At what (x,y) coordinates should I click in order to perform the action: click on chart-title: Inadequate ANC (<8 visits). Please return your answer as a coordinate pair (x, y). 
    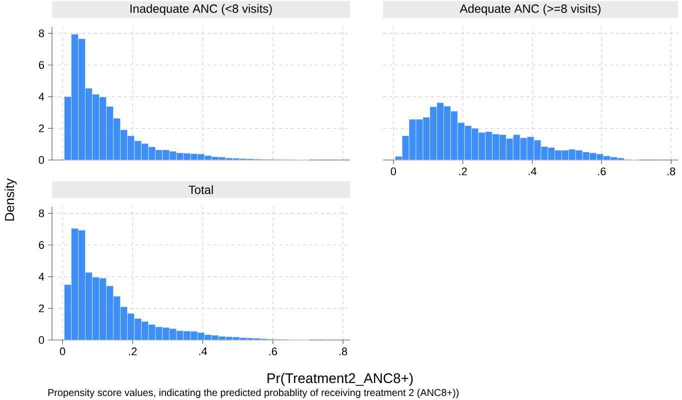
    Looking at the image, I should click on (201, 10).